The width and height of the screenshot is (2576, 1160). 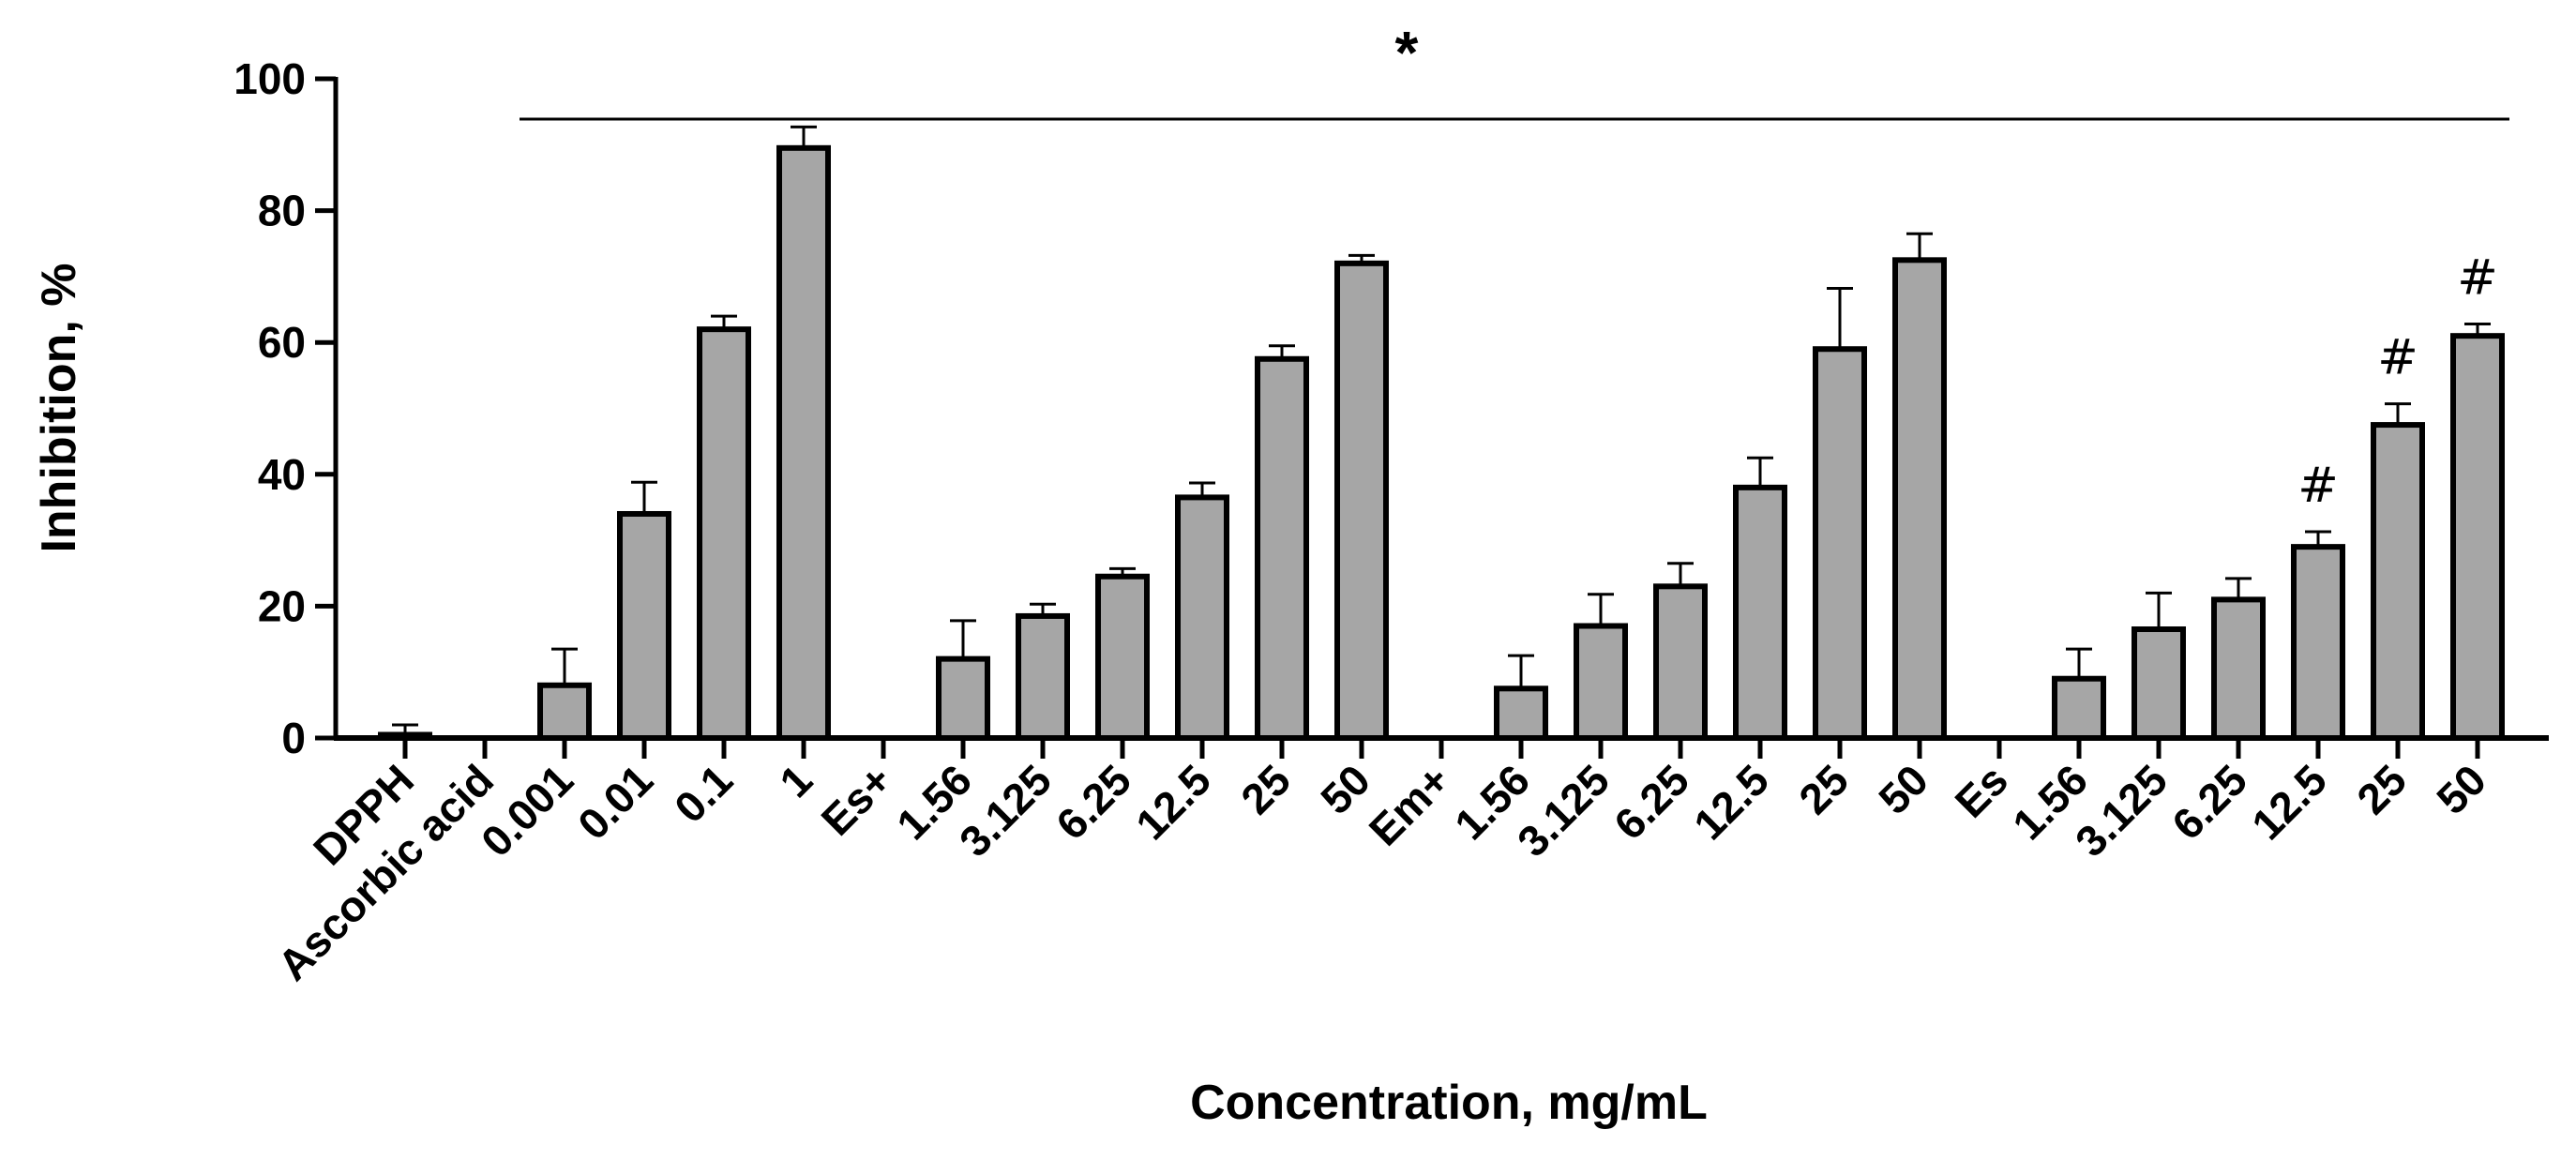 What do you see at coordinates (1449, 1103) in the screenshot?
I see `x-axis-title: Concentration, mg/mL` at bounding box center [1449, 1103].